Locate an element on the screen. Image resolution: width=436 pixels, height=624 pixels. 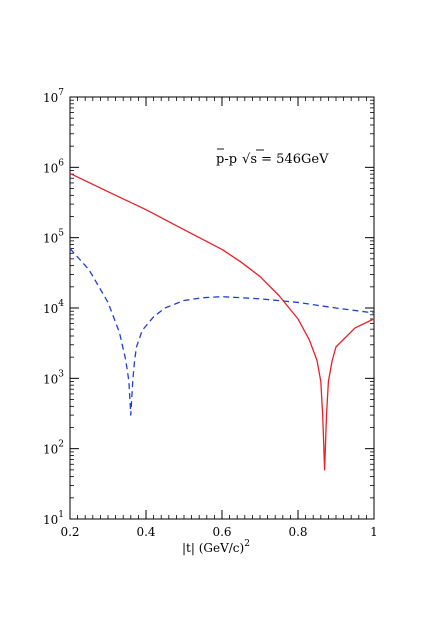
x-axis-label-superscript: 2 is located at coordinates (247, 544).